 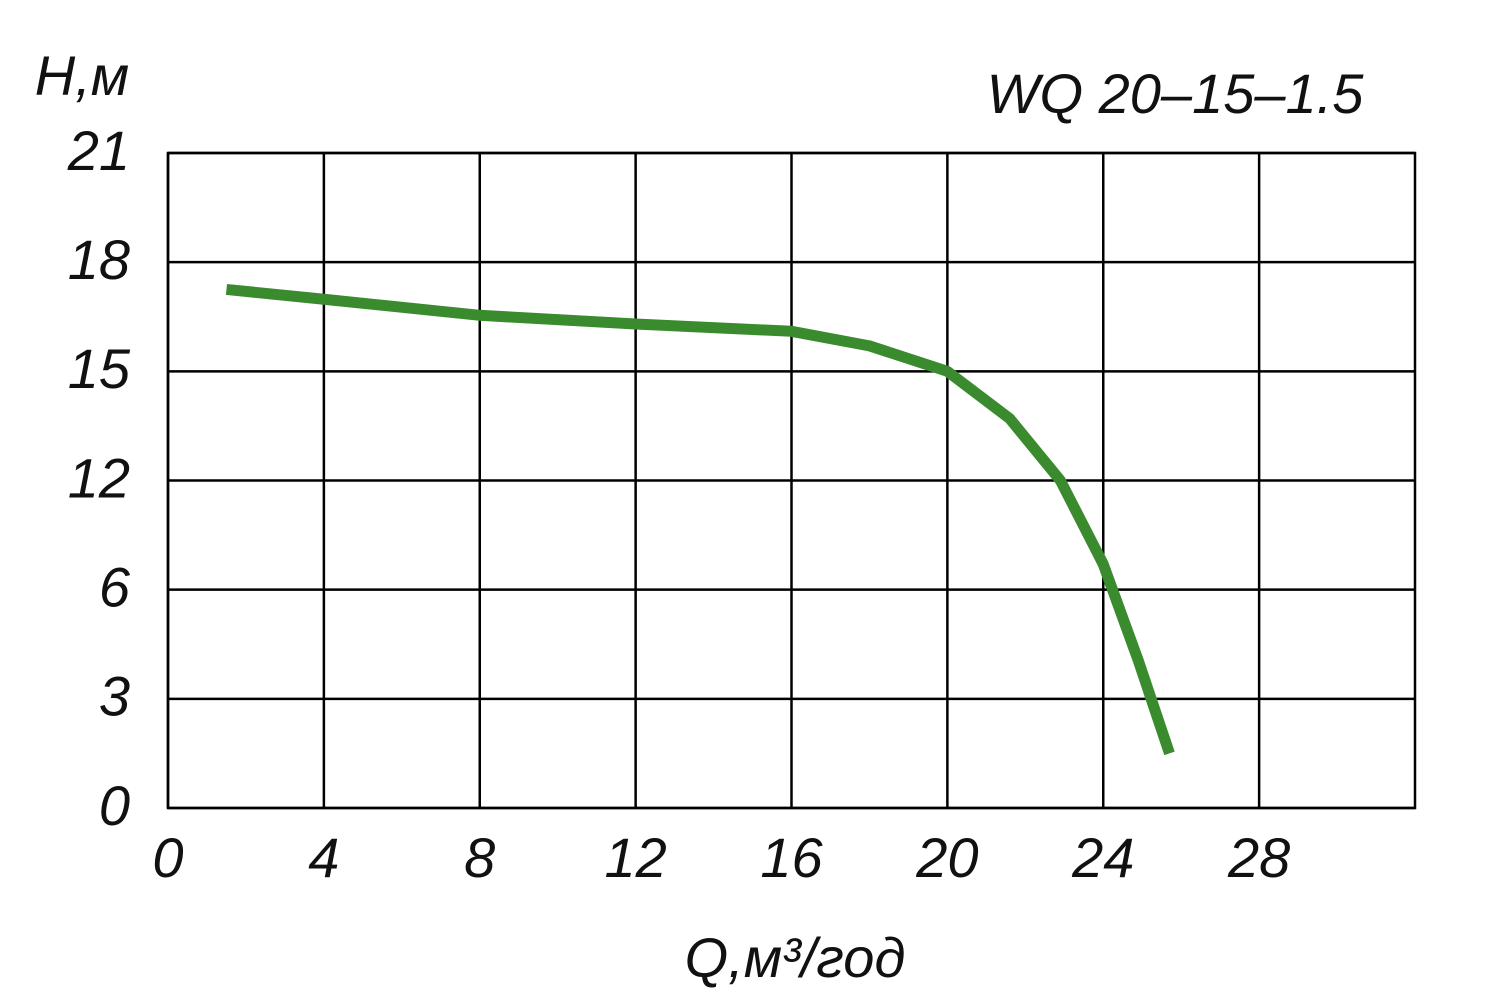 What do you see at coordinates (946, 857) in the screenshot?
I see `x-tick-label: 20` at bounding box center [946, 857].